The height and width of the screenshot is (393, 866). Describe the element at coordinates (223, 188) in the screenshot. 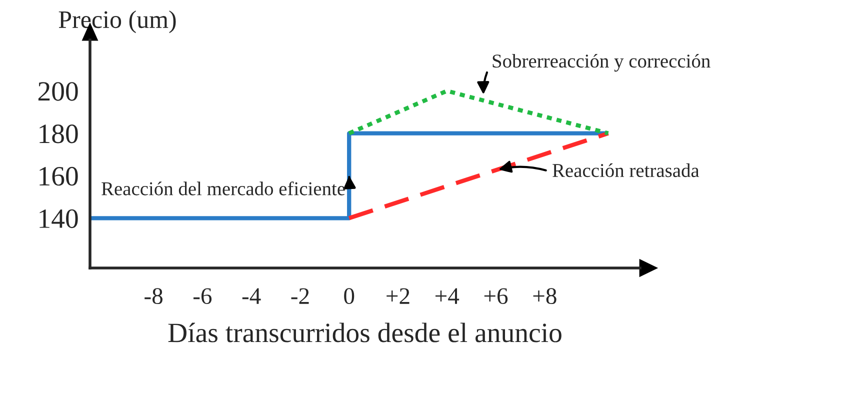

I see `annotation: Reacción del mercado eficiente` at that location.